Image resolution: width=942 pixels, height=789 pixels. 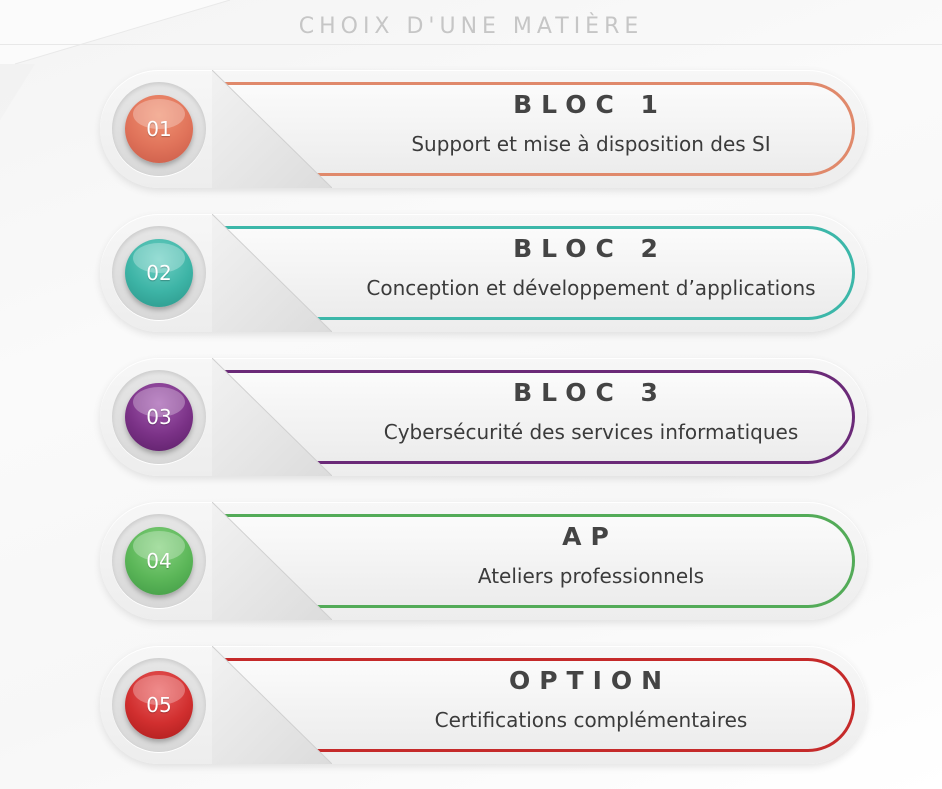 I want to click on badge-number: 05, so click(x=159, y=705).